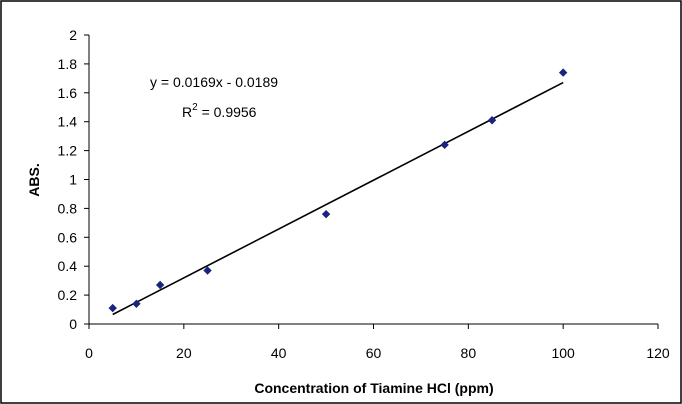  I want to click on y-tick-label: 0.8, so click(68, 208).